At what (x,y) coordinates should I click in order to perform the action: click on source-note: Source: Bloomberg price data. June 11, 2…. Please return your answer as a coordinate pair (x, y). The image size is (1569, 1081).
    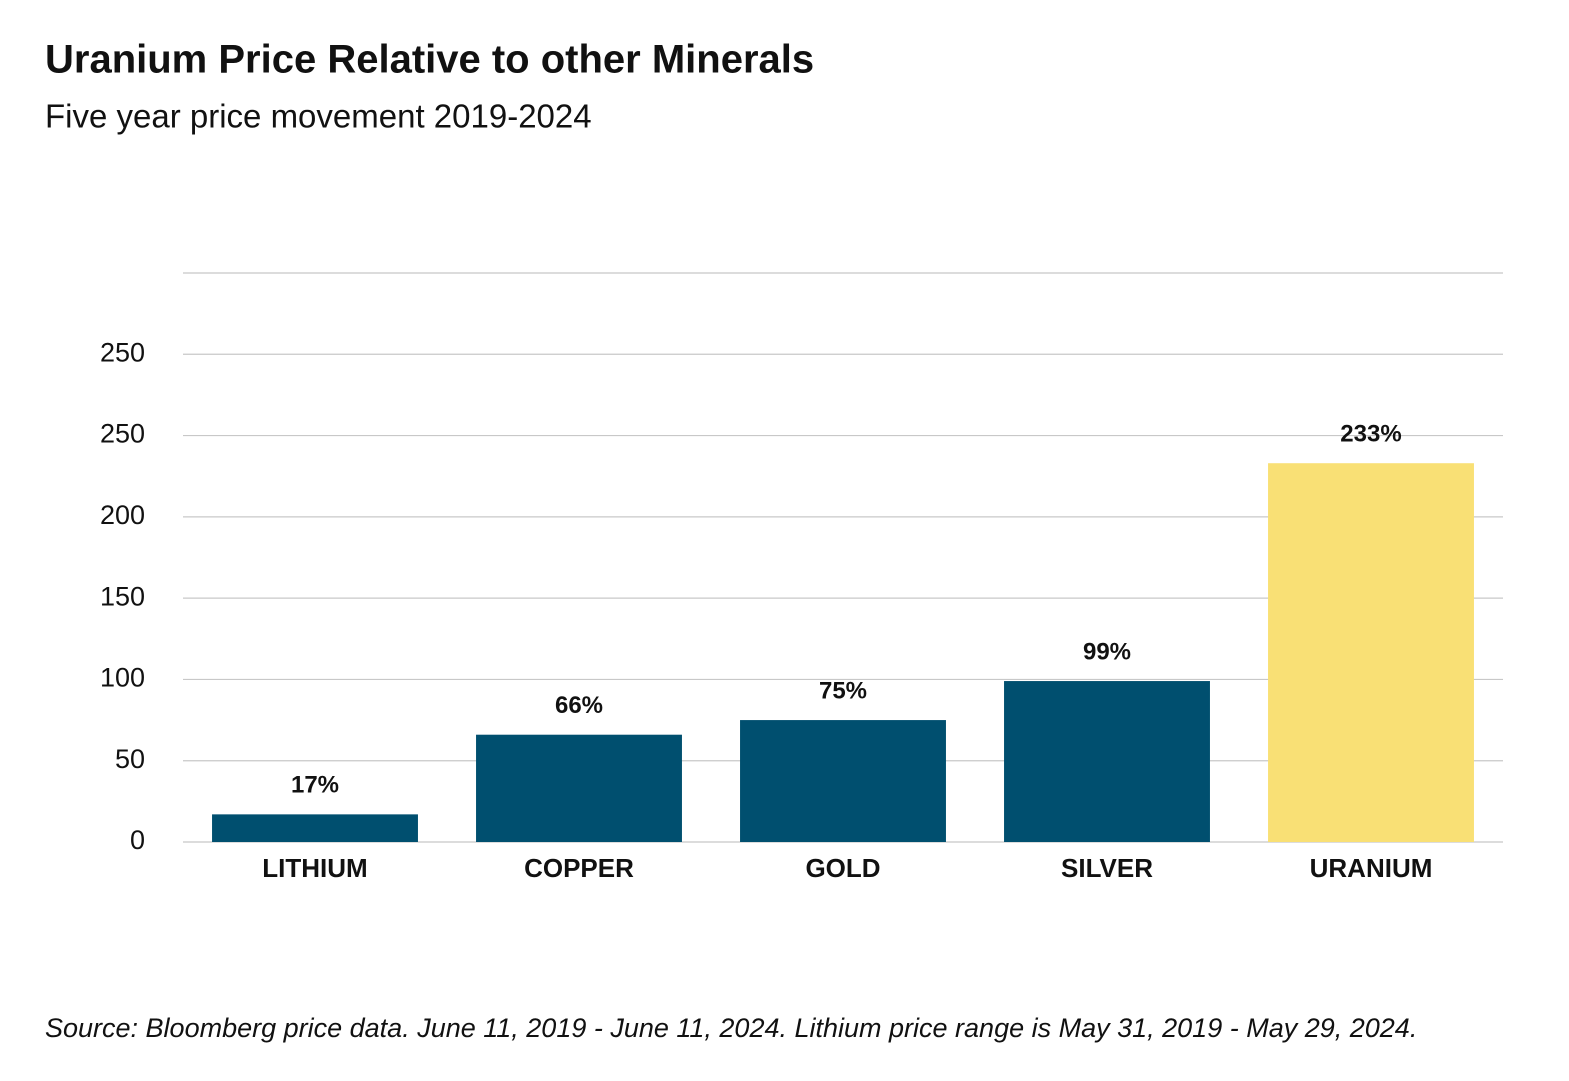
    Looking at the image, I should click on (731, 1028).